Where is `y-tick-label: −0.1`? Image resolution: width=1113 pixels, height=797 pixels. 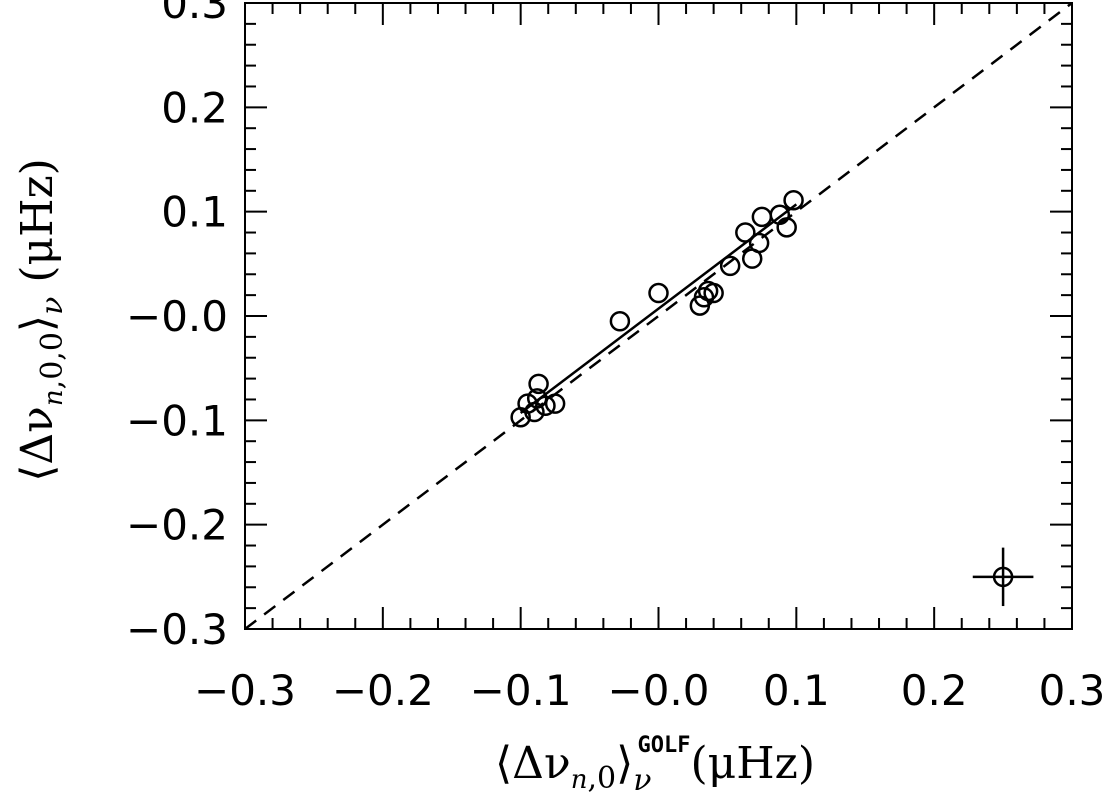 y-tick-label: −0.1 is located at coordinates (177, 420).